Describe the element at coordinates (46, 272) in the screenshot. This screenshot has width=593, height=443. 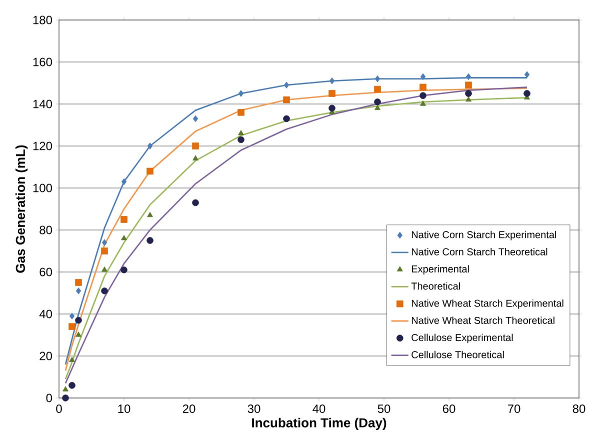
I see `y-tick-label: 60` at that location.